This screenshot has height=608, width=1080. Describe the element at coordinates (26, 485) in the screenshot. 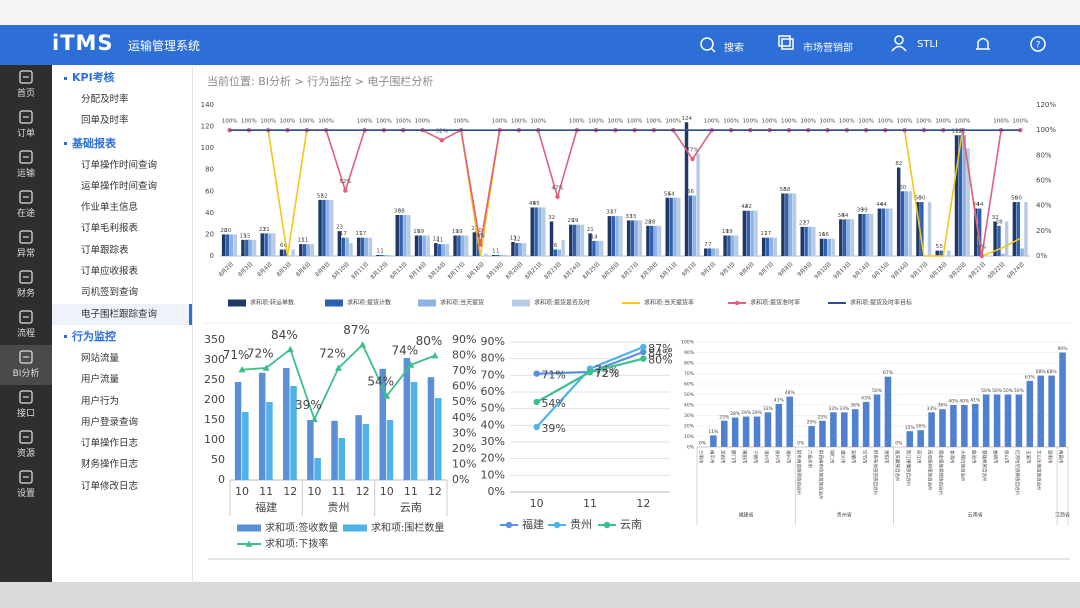

I see `sidebar-item: 设置` at that location.